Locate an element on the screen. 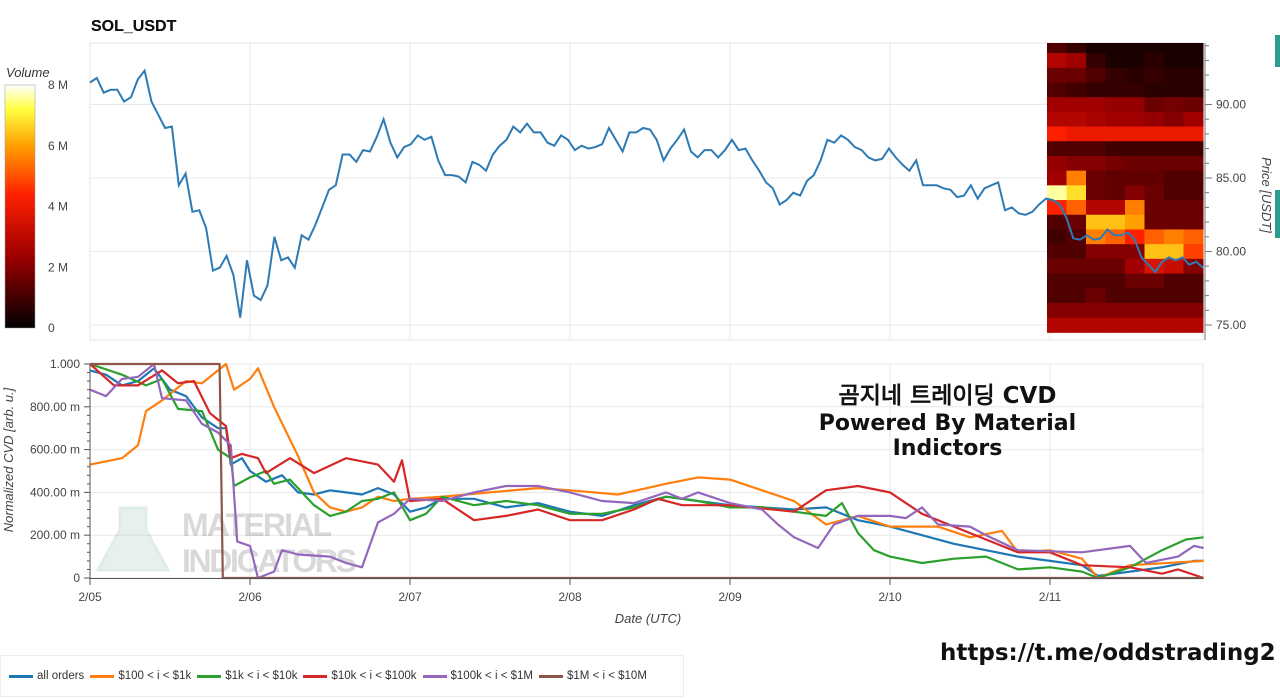 The image size is (1280, 698). legend-item-1k-10k: $1k < i < $10k is located at coordinates (247, 676).